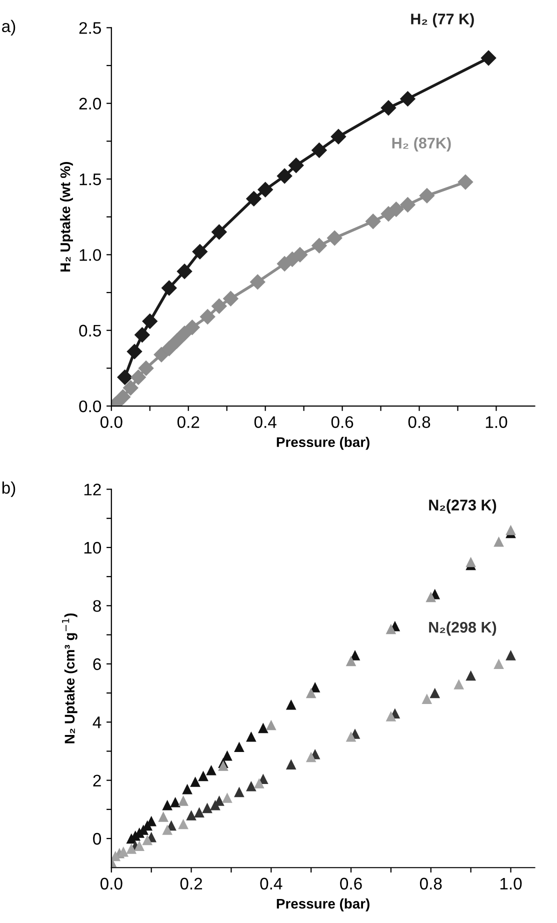 This screenshot has width=557, height=923. What do you see at coordinates (97, 606) in the screenshot?
I see `y-tick-label: 8` at bounding box center [97, 606].